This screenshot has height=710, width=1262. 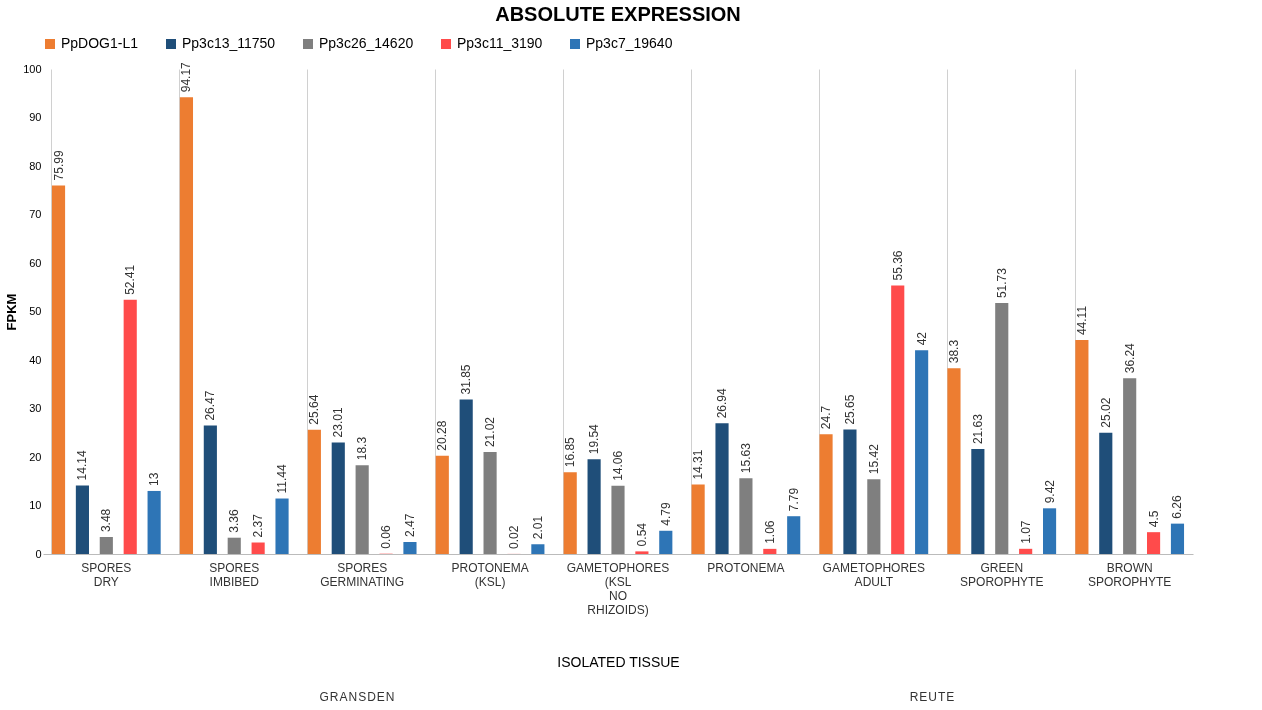 What do you see at coordinates (338, 422) in the screenshot?
I see `data-label: 23.01` at bounding box center [338, 422].